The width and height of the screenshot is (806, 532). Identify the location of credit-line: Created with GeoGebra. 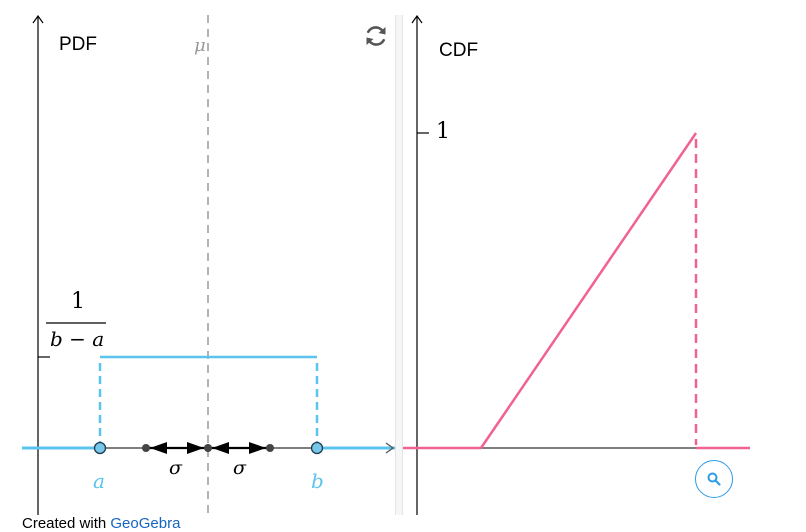
(101, 523).